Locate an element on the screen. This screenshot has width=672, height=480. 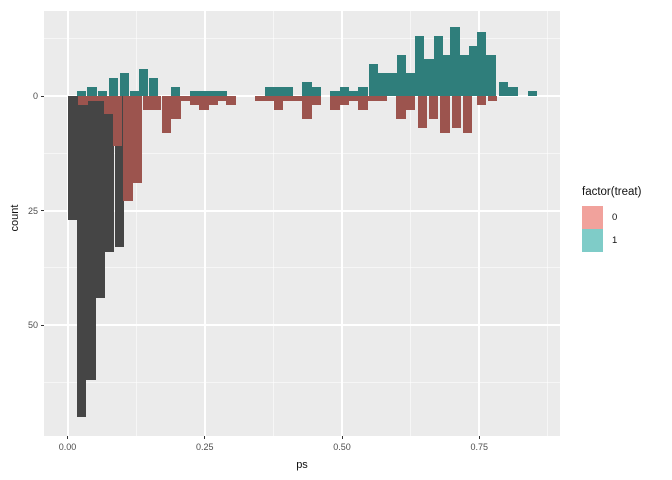
x-axis-title: ps is located at coordinates (302, 465).